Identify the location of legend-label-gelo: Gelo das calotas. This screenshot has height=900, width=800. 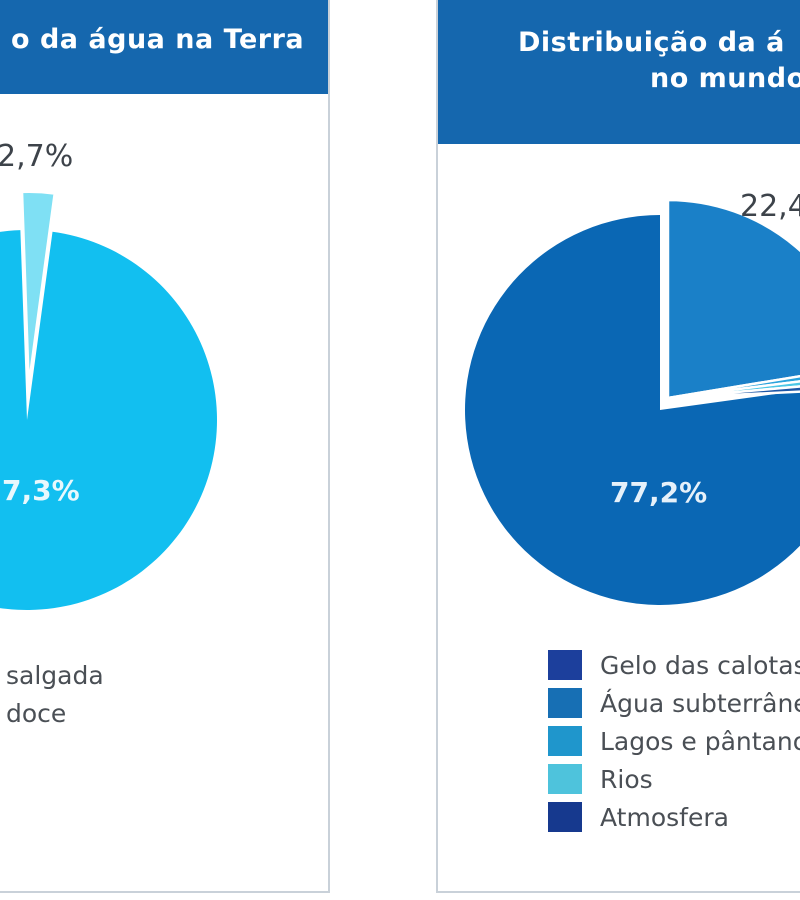
(700, 665).